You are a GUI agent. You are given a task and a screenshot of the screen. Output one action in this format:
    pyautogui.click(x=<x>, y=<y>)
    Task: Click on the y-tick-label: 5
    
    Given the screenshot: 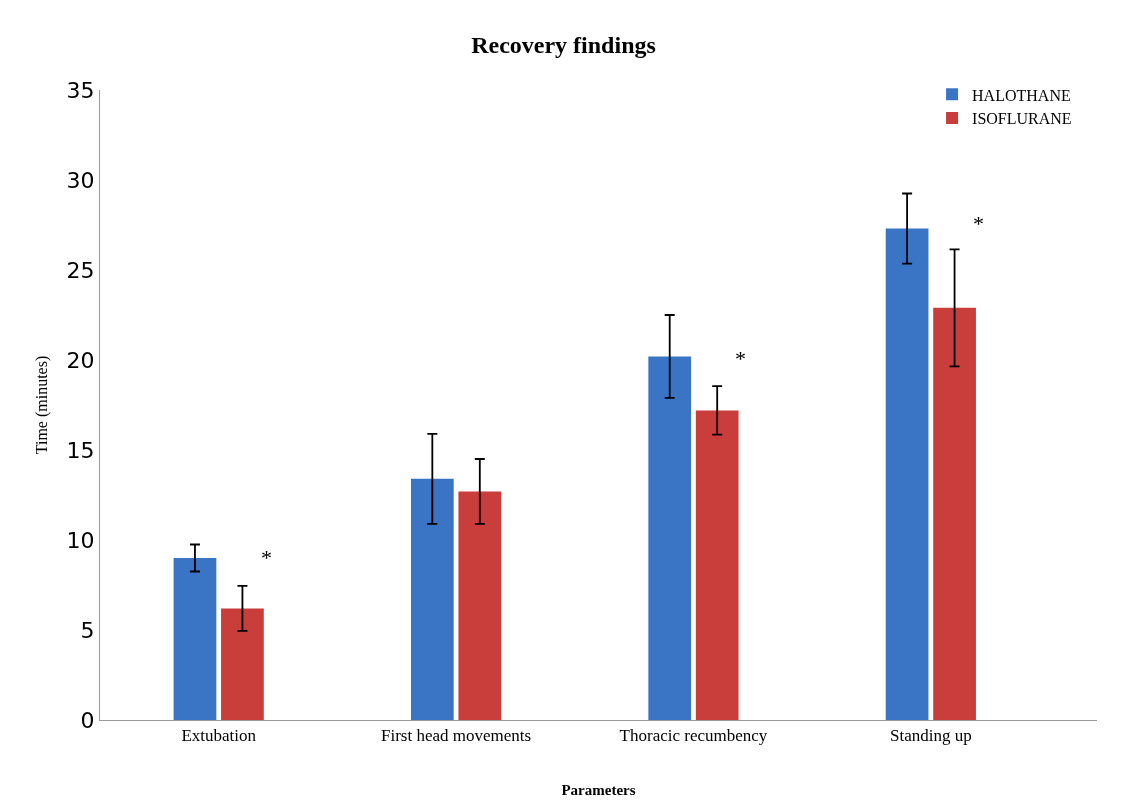 What is the action you would take?
    pyautogui.click(x=87, y=630)
    